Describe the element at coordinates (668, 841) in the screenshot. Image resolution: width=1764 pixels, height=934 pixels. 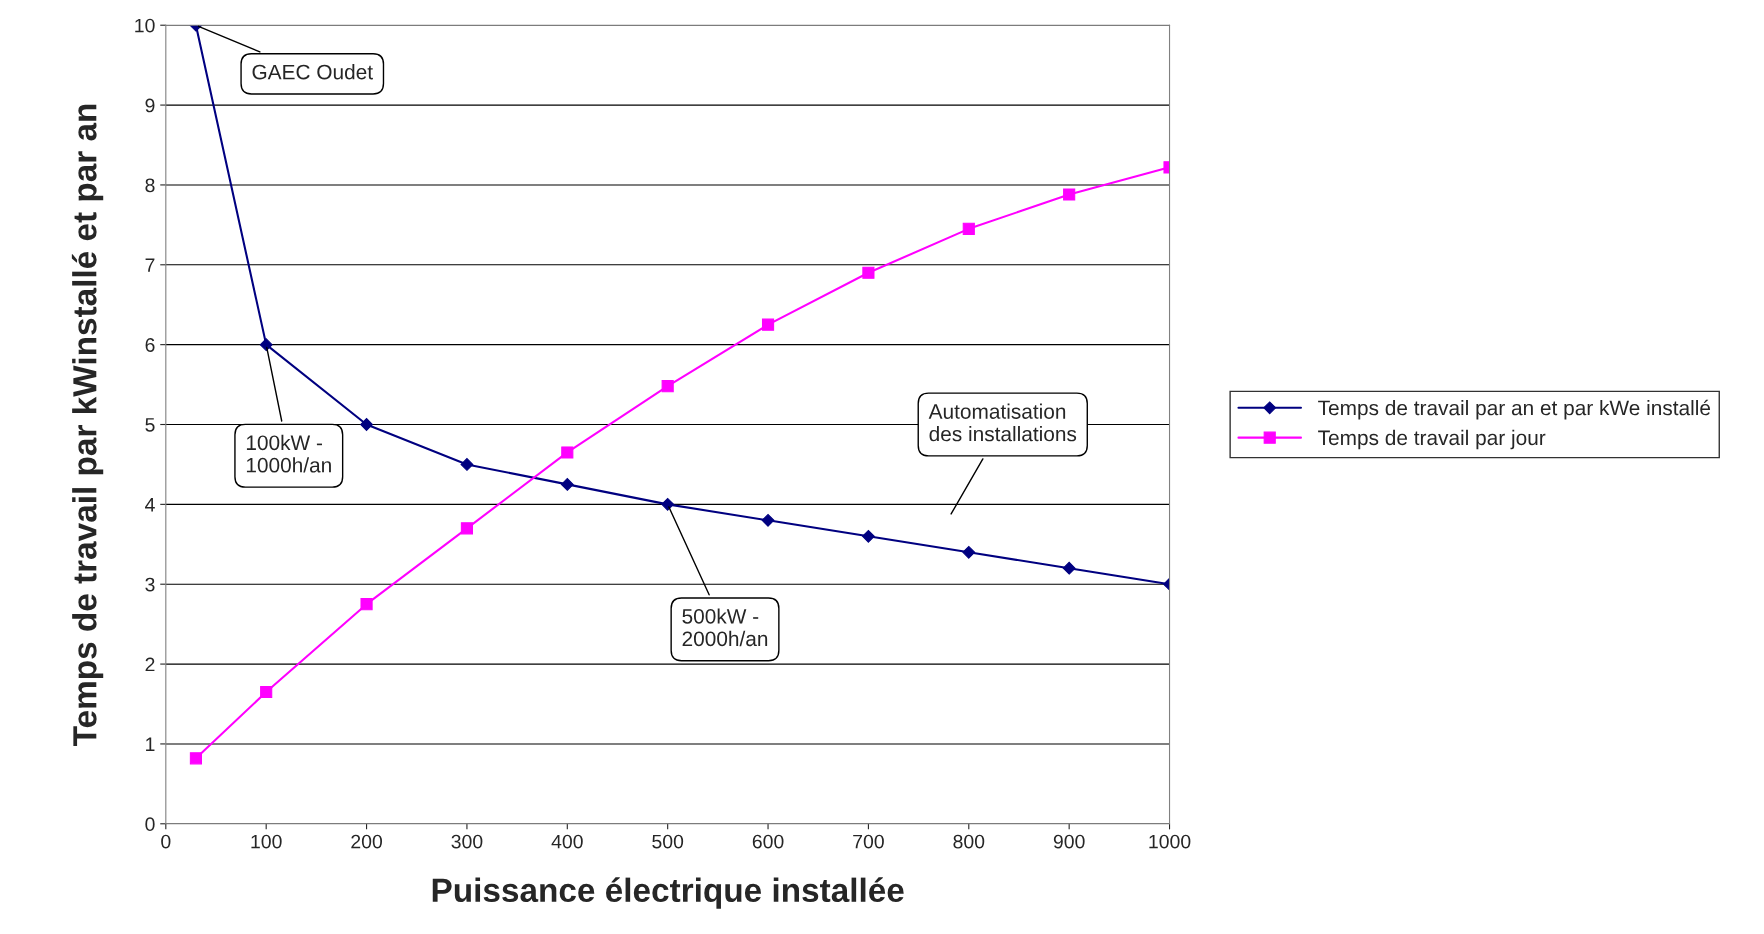
I see `x-tick-label: 500` at that location.